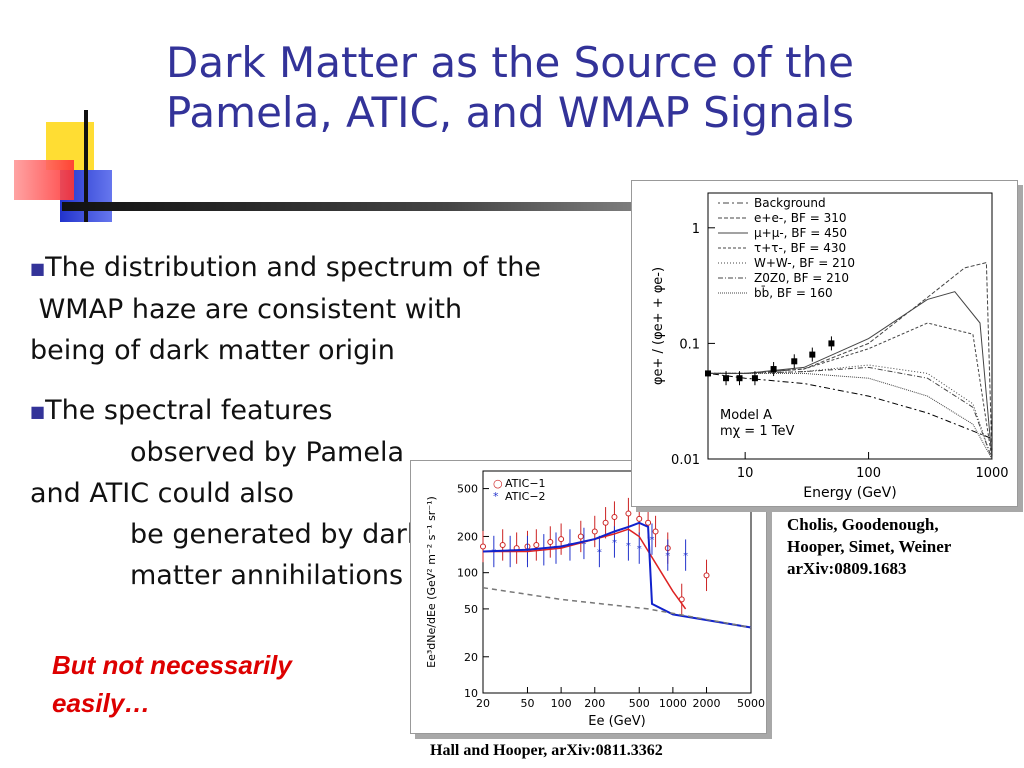 The image size is (1024, 768). I want to click on bullet-2-line-2: observed by Pamela, so click(267, 452).